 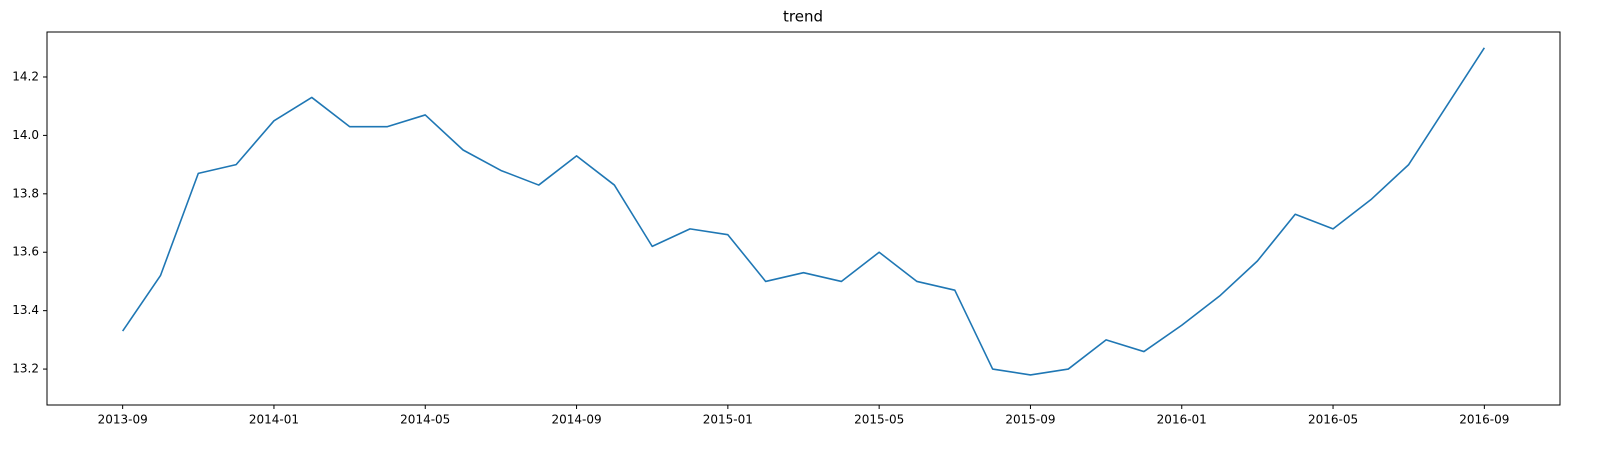 What do you see at coordinates (576, 420) in the screenshot?
I see `x-tick-label: 2014-09` at bounding box center [576, 420].